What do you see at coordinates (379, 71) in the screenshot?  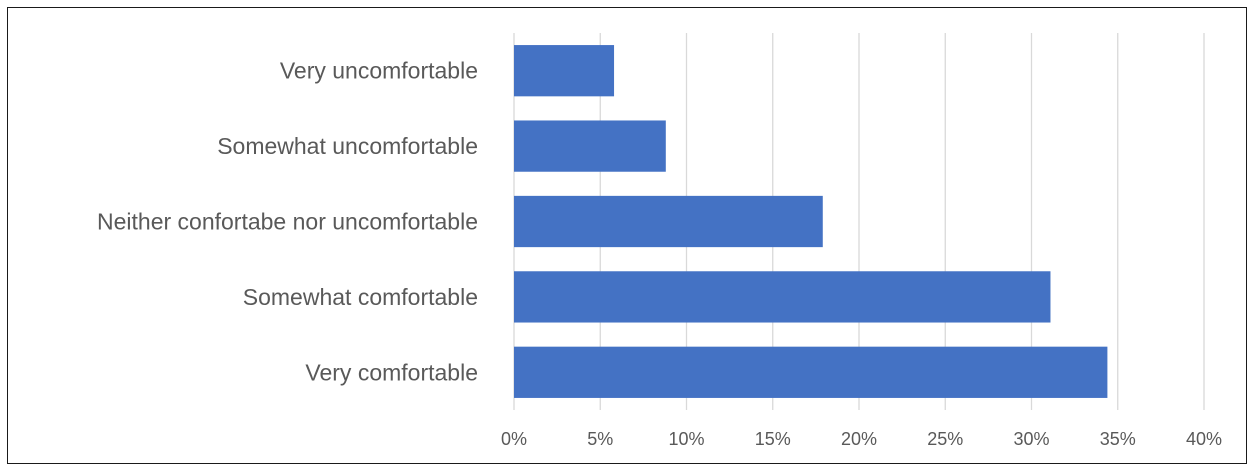 I see `category-label-0: Very uncomfortable` at bounding box center [379, 71].